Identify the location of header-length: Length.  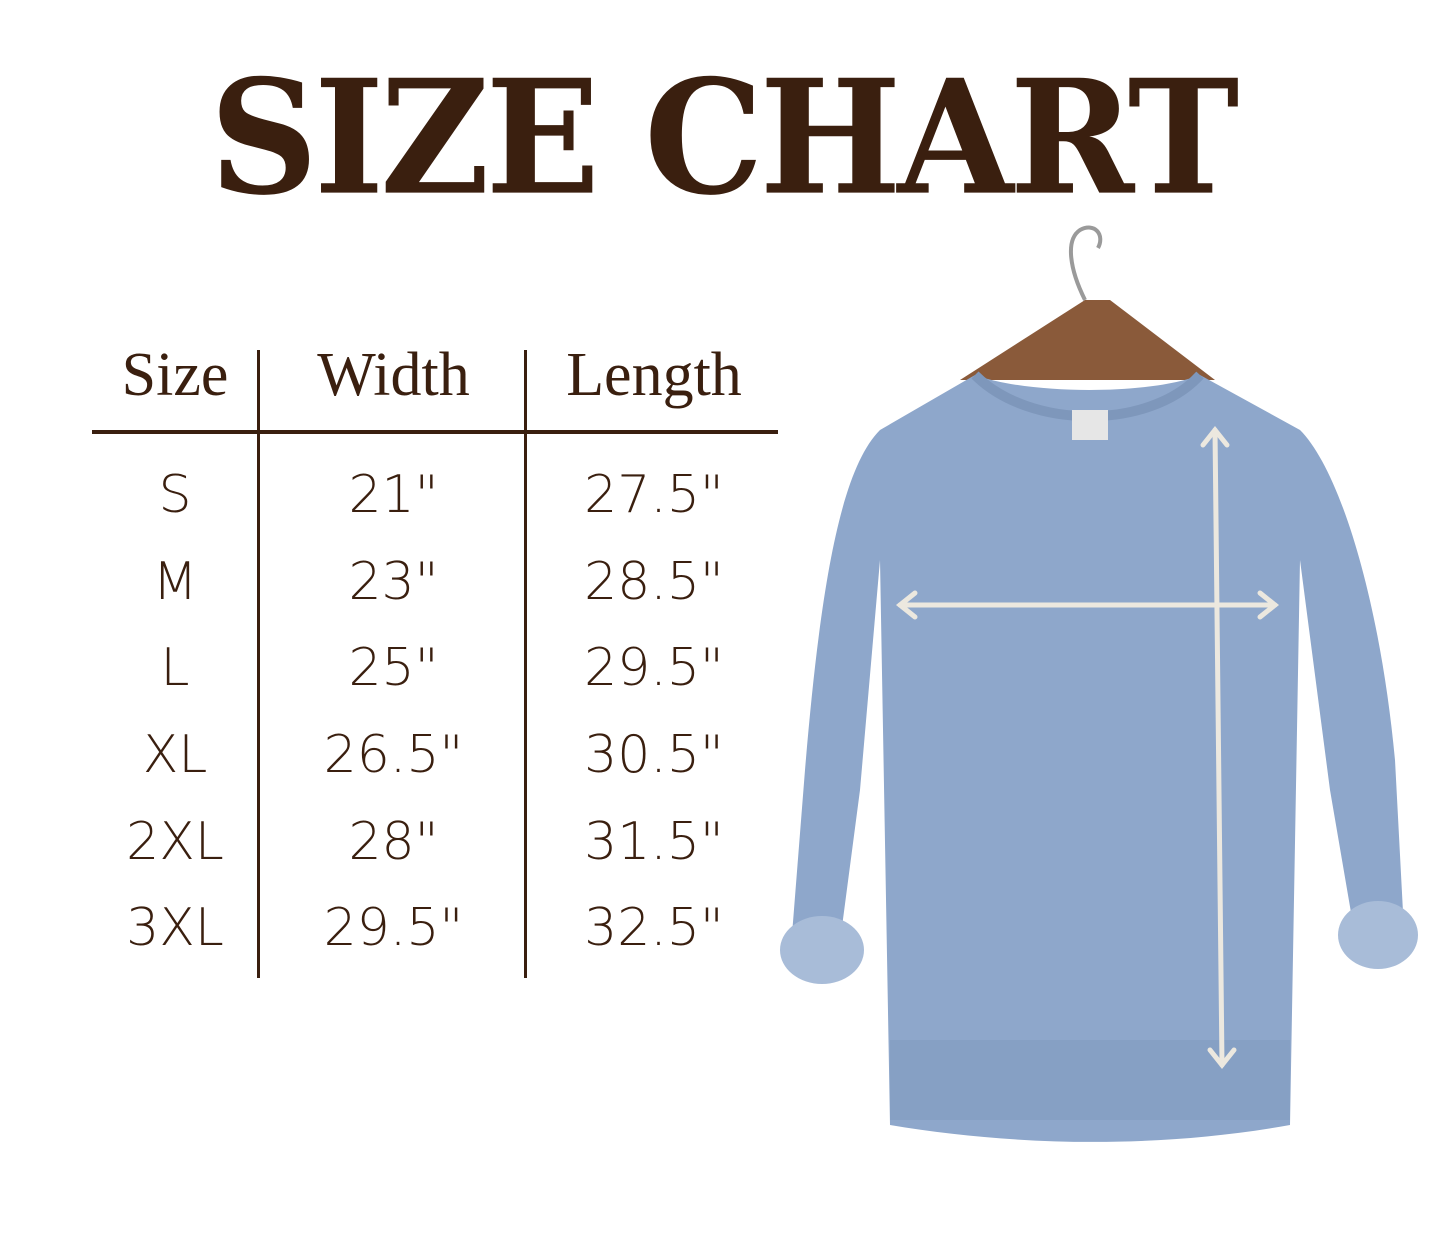
(654, 375).